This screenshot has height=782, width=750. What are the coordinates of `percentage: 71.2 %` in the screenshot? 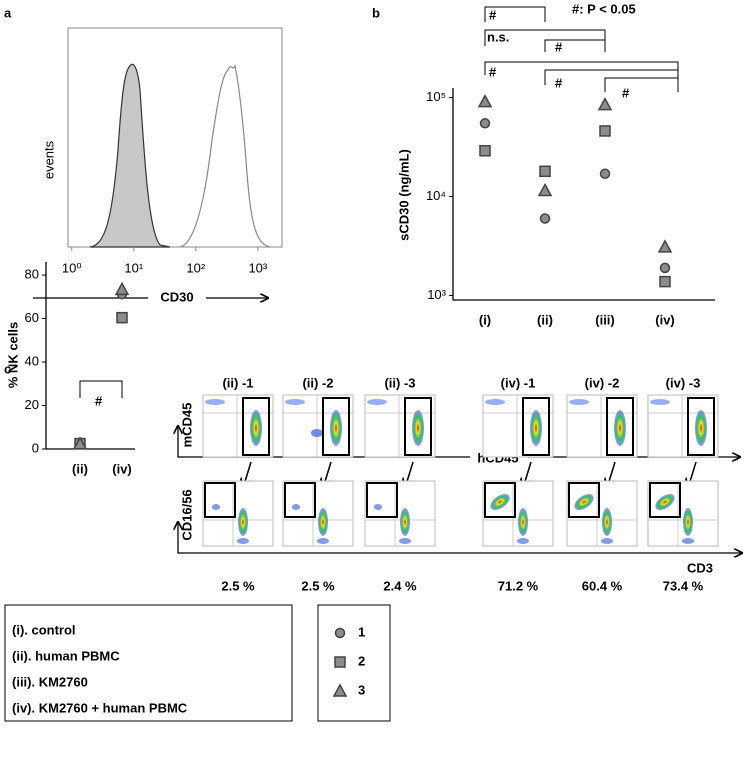 It's located at (518, 585).